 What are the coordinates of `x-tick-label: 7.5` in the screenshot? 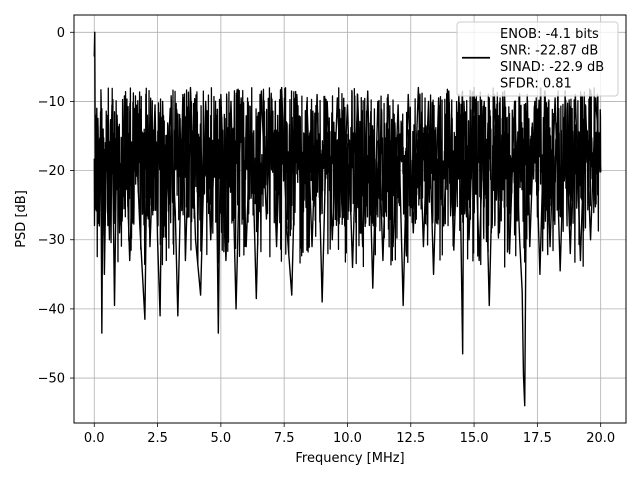 It's located at (284, 438).